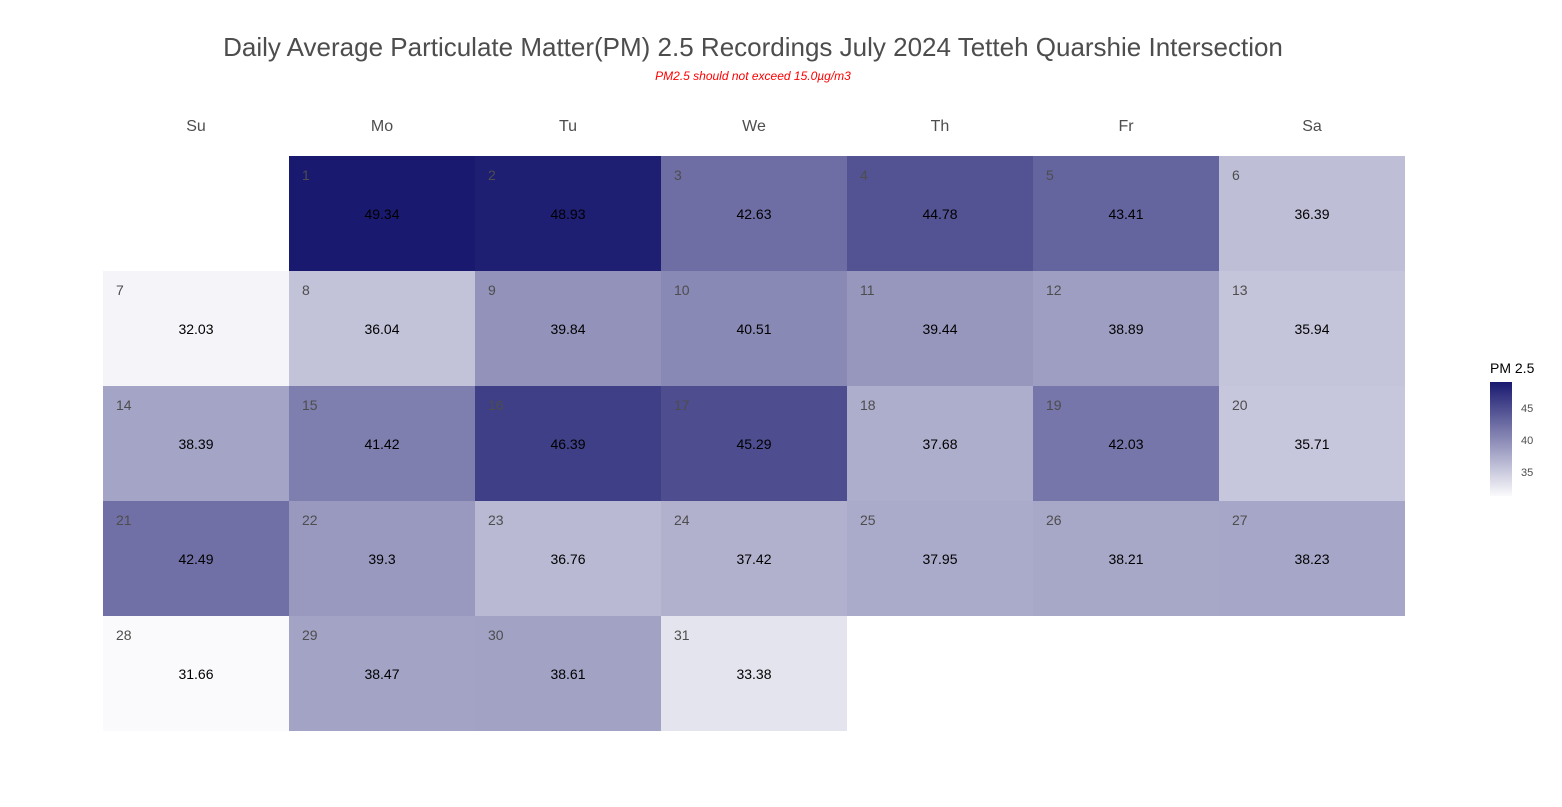 Image resolution: width=1562 pixels, height=807 pixels. Describe the element at coordinates (306, 175) in the screenshot. I see `day-number: 1` at that location.